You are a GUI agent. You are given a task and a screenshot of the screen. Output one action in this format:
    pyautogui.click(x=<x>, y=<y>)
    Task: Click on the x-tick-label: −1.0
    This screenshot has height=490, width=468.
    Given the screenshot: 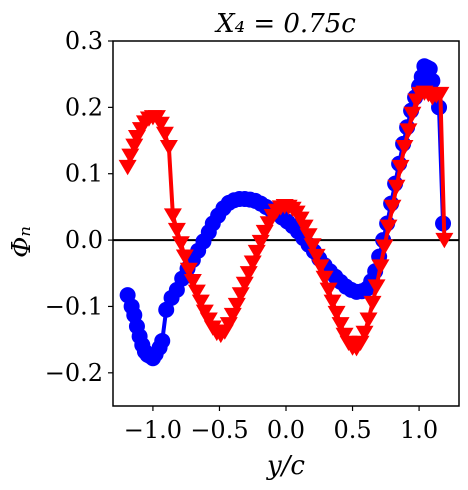 What is the action you would take?
    pyautogui.click(x=153, y=430)
    